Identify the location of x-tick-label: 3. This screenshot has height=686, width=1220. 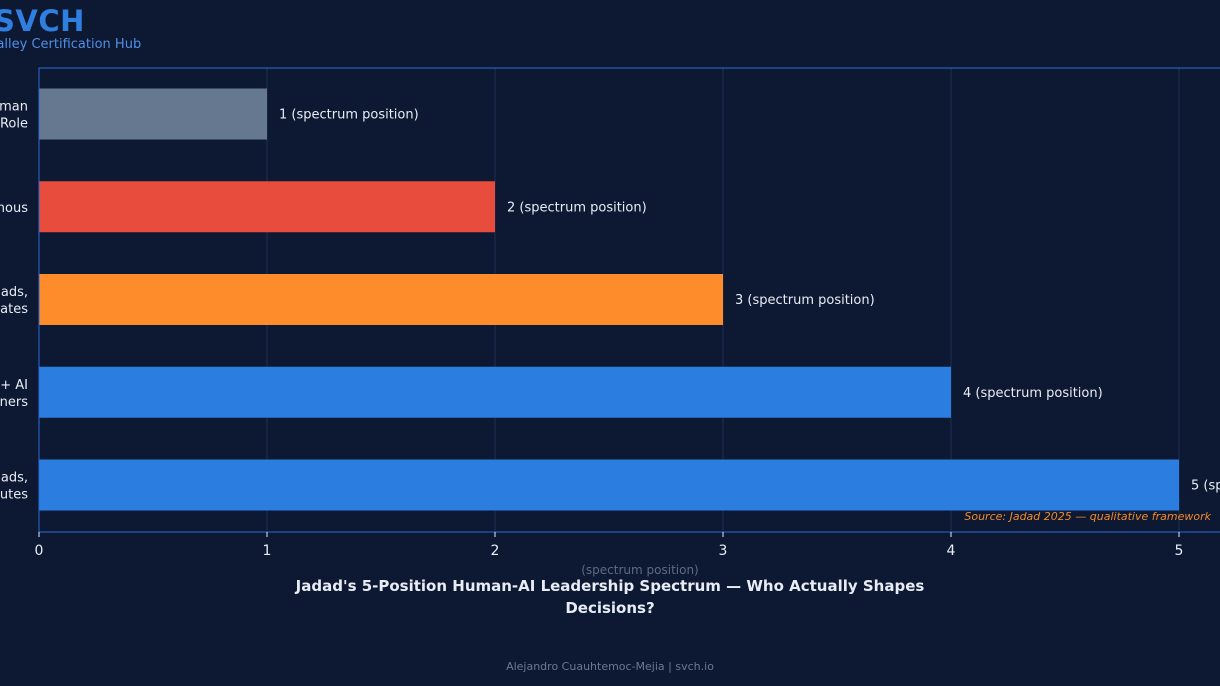
(723, 551).